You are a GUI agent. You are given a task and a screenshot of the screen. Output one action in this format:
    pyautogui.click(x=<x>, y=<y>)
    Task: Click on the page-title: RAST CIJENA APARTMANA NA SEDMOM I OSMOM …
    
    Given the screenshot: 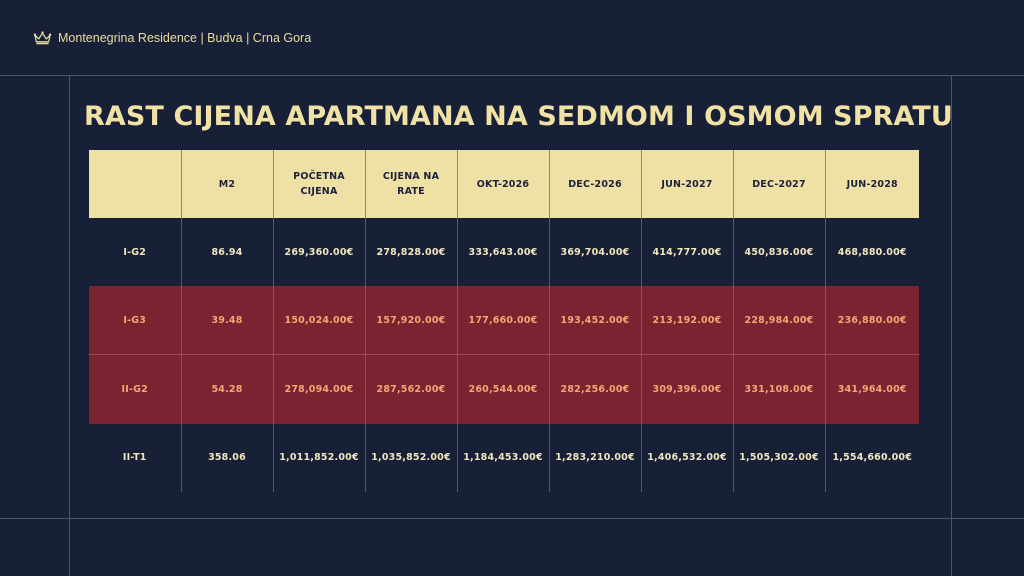 What is the action you would take?
    pyautogui.click(x=518, y=116)
    